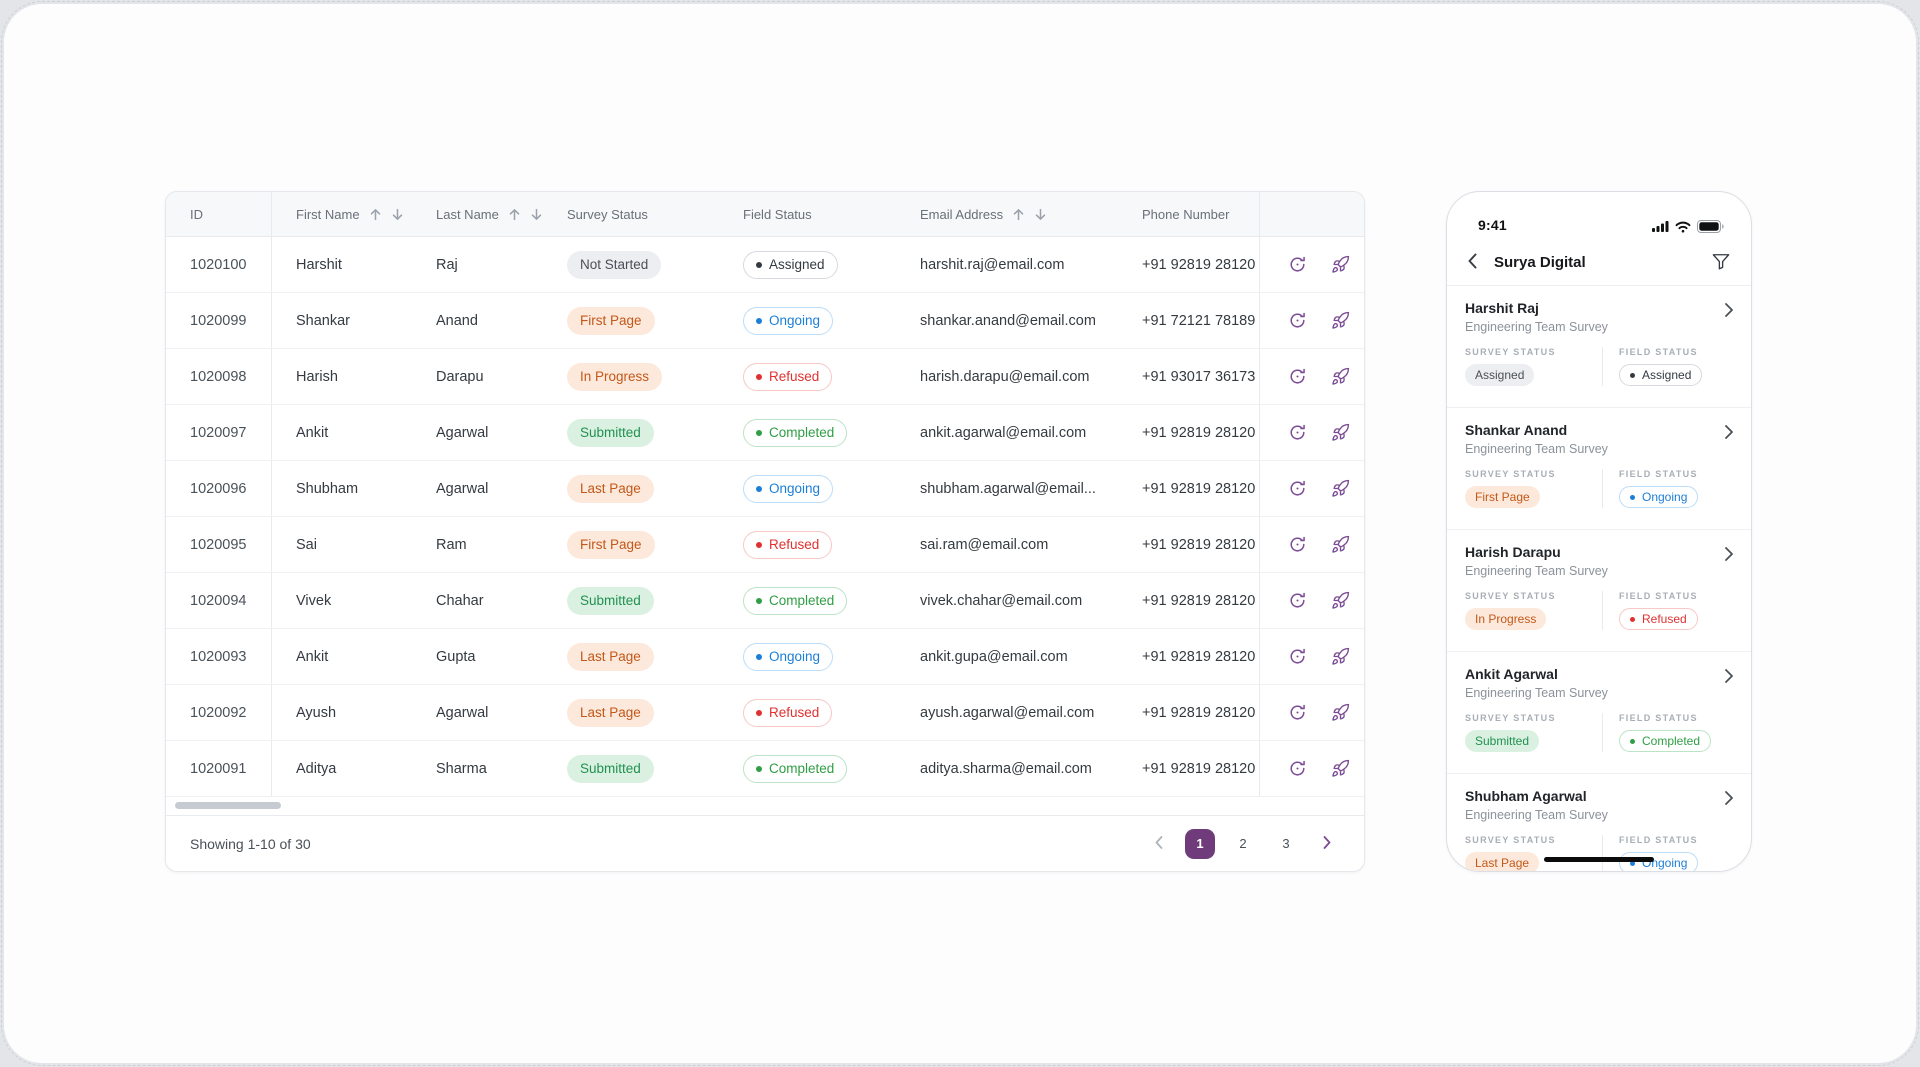  I want to click on pagination-previous-button, so click(1159, 844).